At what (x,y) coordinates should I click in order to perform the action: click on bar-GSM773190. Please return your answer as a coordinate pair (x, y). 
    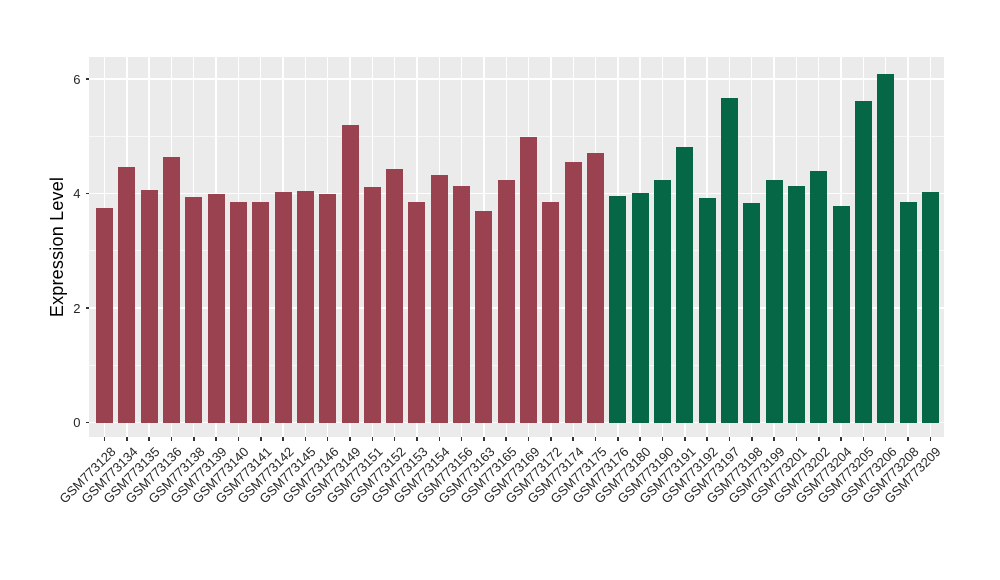
    Looking at the image, I should click on (662, 301).